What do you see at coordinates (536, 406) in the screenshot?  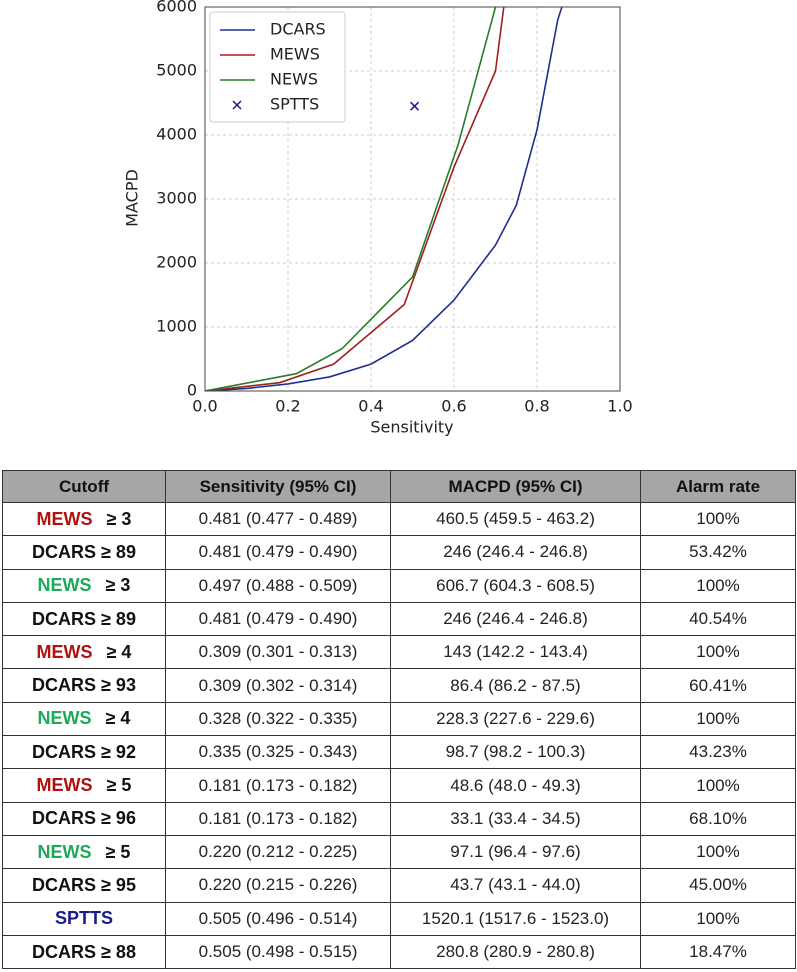 I see `x-tick-label: 0.8` at bounding box center [536, 406].